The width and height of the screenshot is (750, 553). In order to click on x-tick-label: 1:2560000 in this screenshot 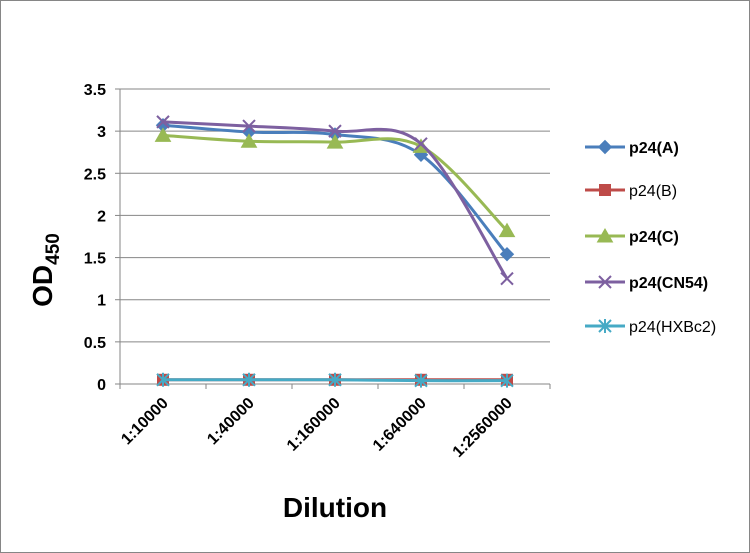, I will do `click(483, 428)`.